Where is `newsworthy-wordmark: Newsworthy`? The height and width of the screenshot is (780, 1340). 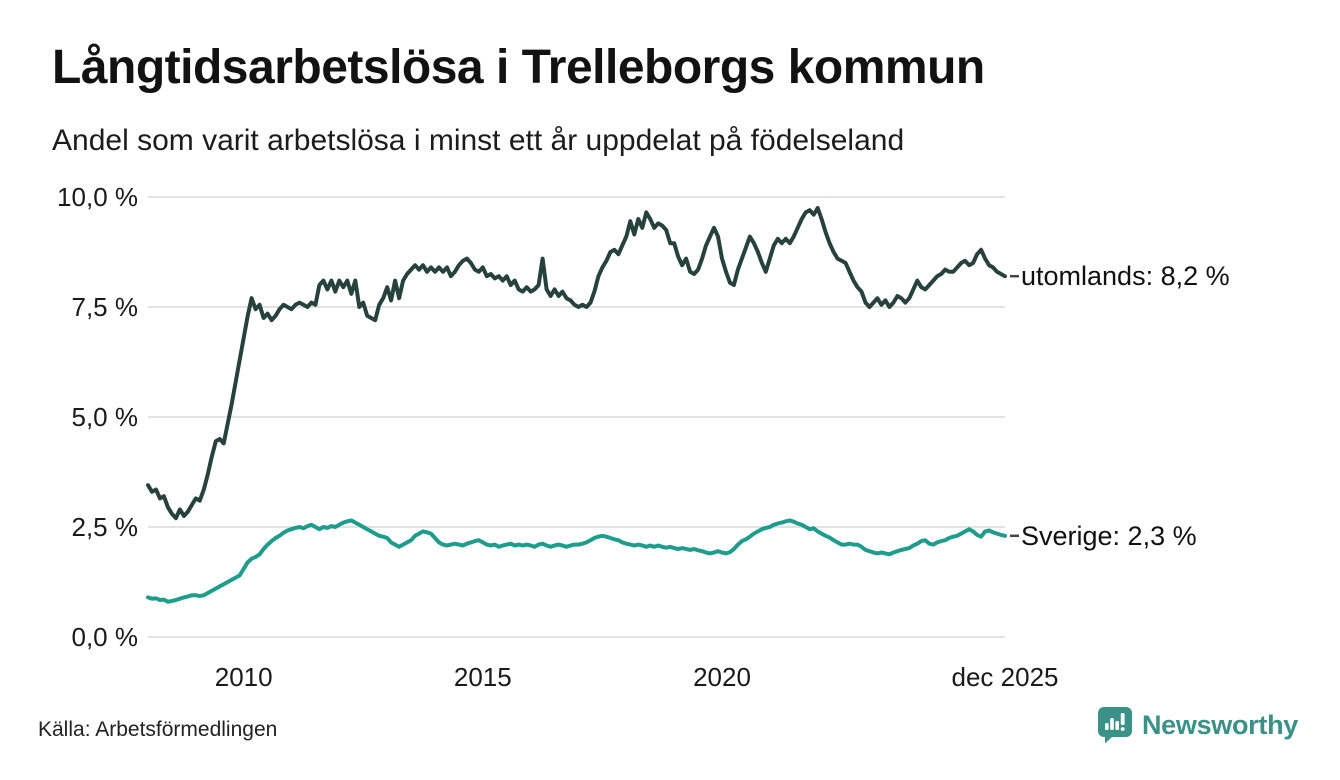 newsworthy-wordmark: Newsworthy is located at coordinates (1219, 724).